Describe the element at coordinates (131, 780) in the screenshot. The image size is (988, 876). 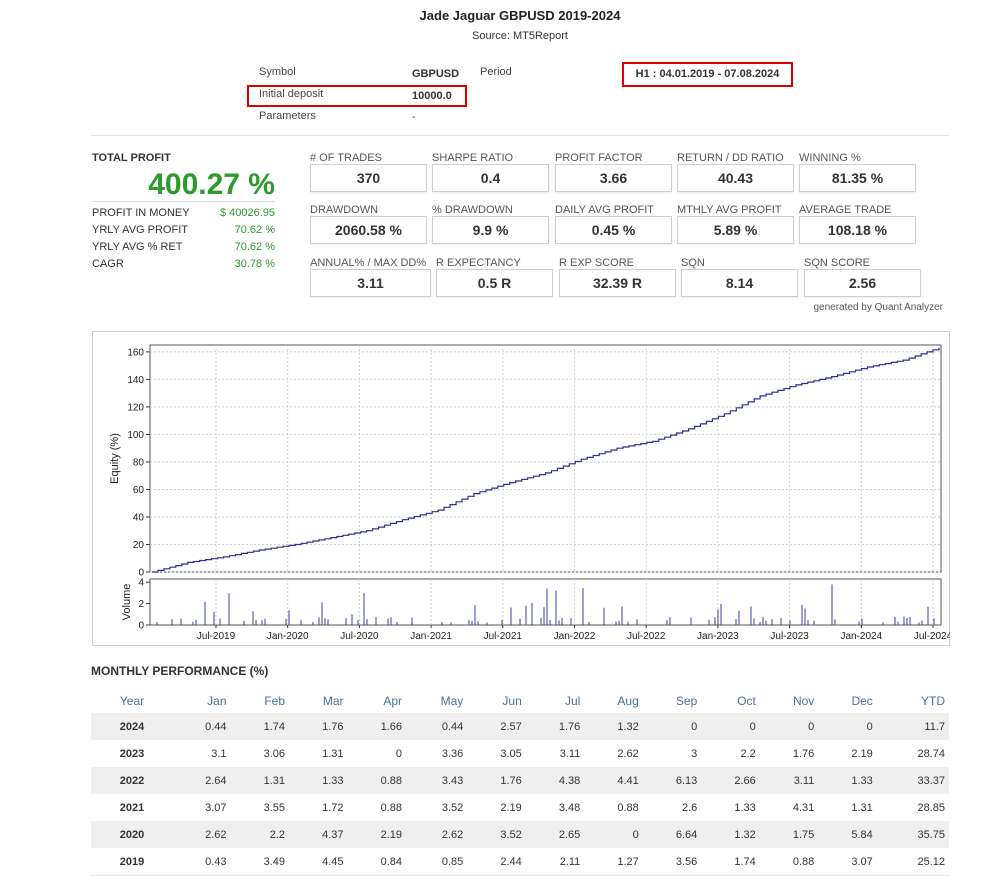
I see `year-cell: 2022` at that location.